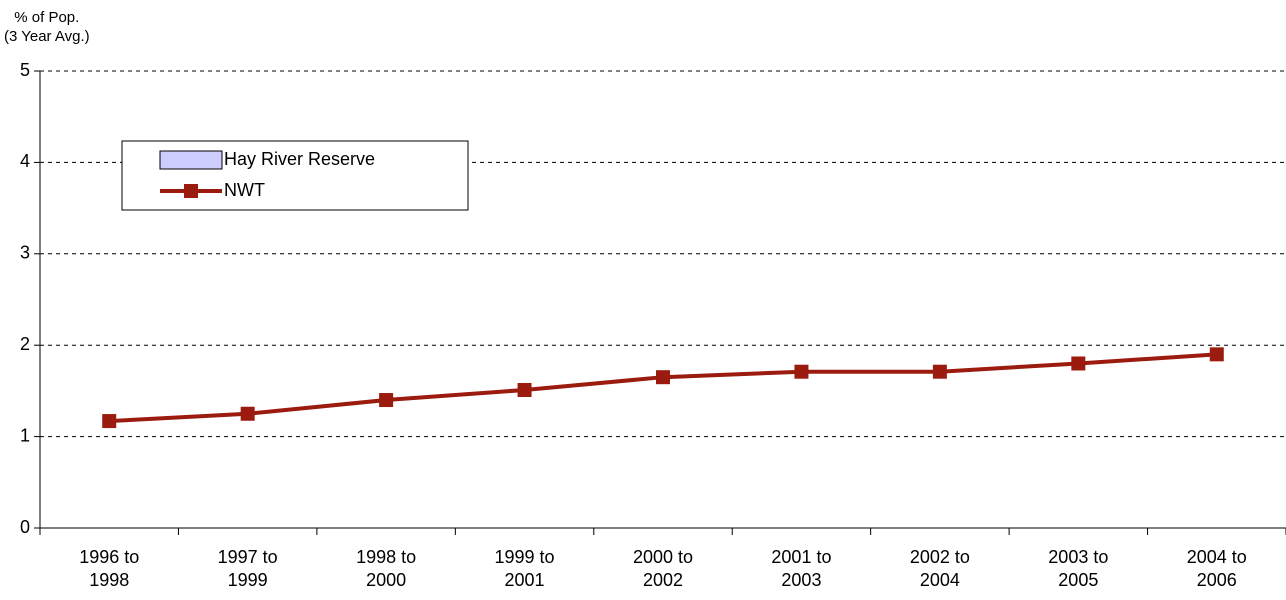 The width and height of the screenshot is (1286, 600). What do you see at coordinates (25, 70) in the screenshot?
I see `y-tick-label: 5` at bounding box center [25, 70].